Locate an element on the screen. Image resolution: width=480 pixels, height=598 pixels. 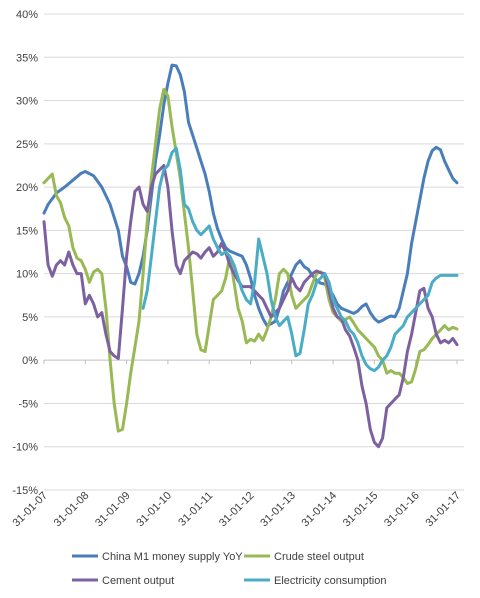
y-tick-label: -5% is located at coordinates (28, 404).